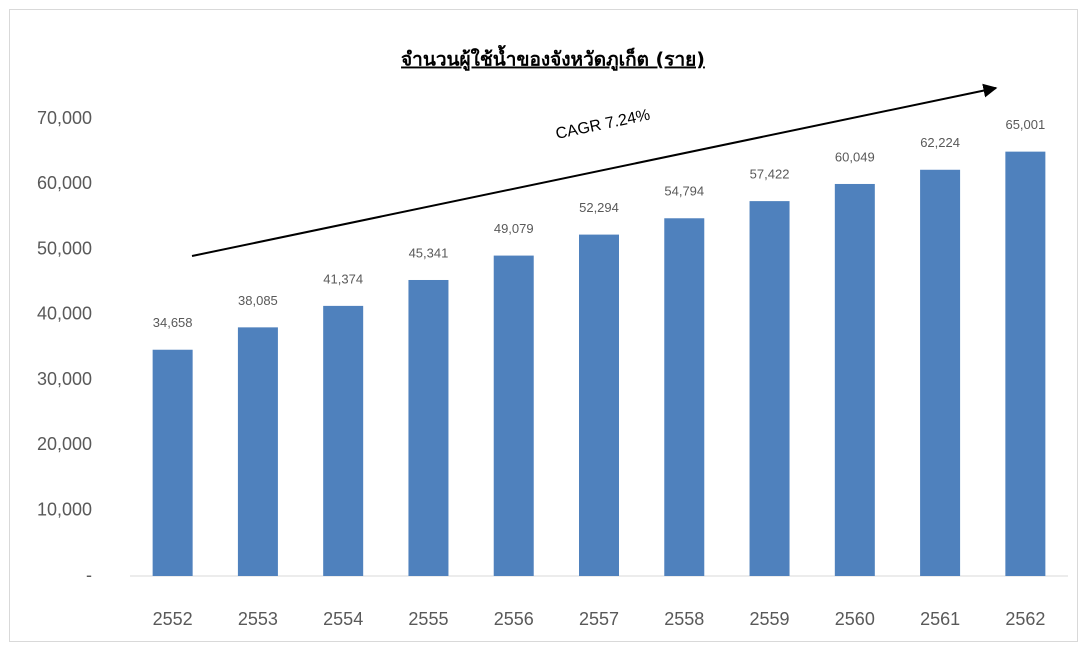  What do you see at coordinates (553, 58) in the screenshot?
I see `chart-title: จำนวนผู้ใช้น้ำของจังหวัดภูเก็ต (ราย)` at bounding box center [553, 58].